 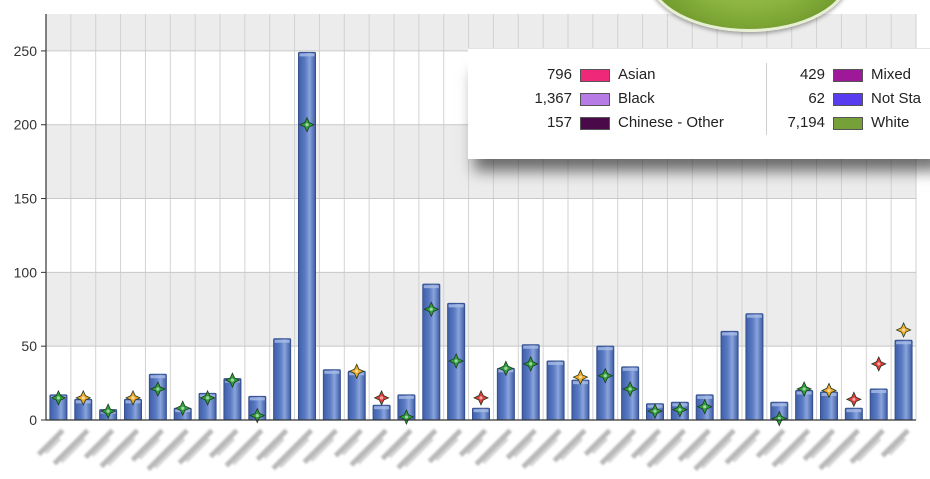 What do you see at coordinates (559, 122) in the screenshot?
I see `legend-count: 157` at bounding box center [559, 122].